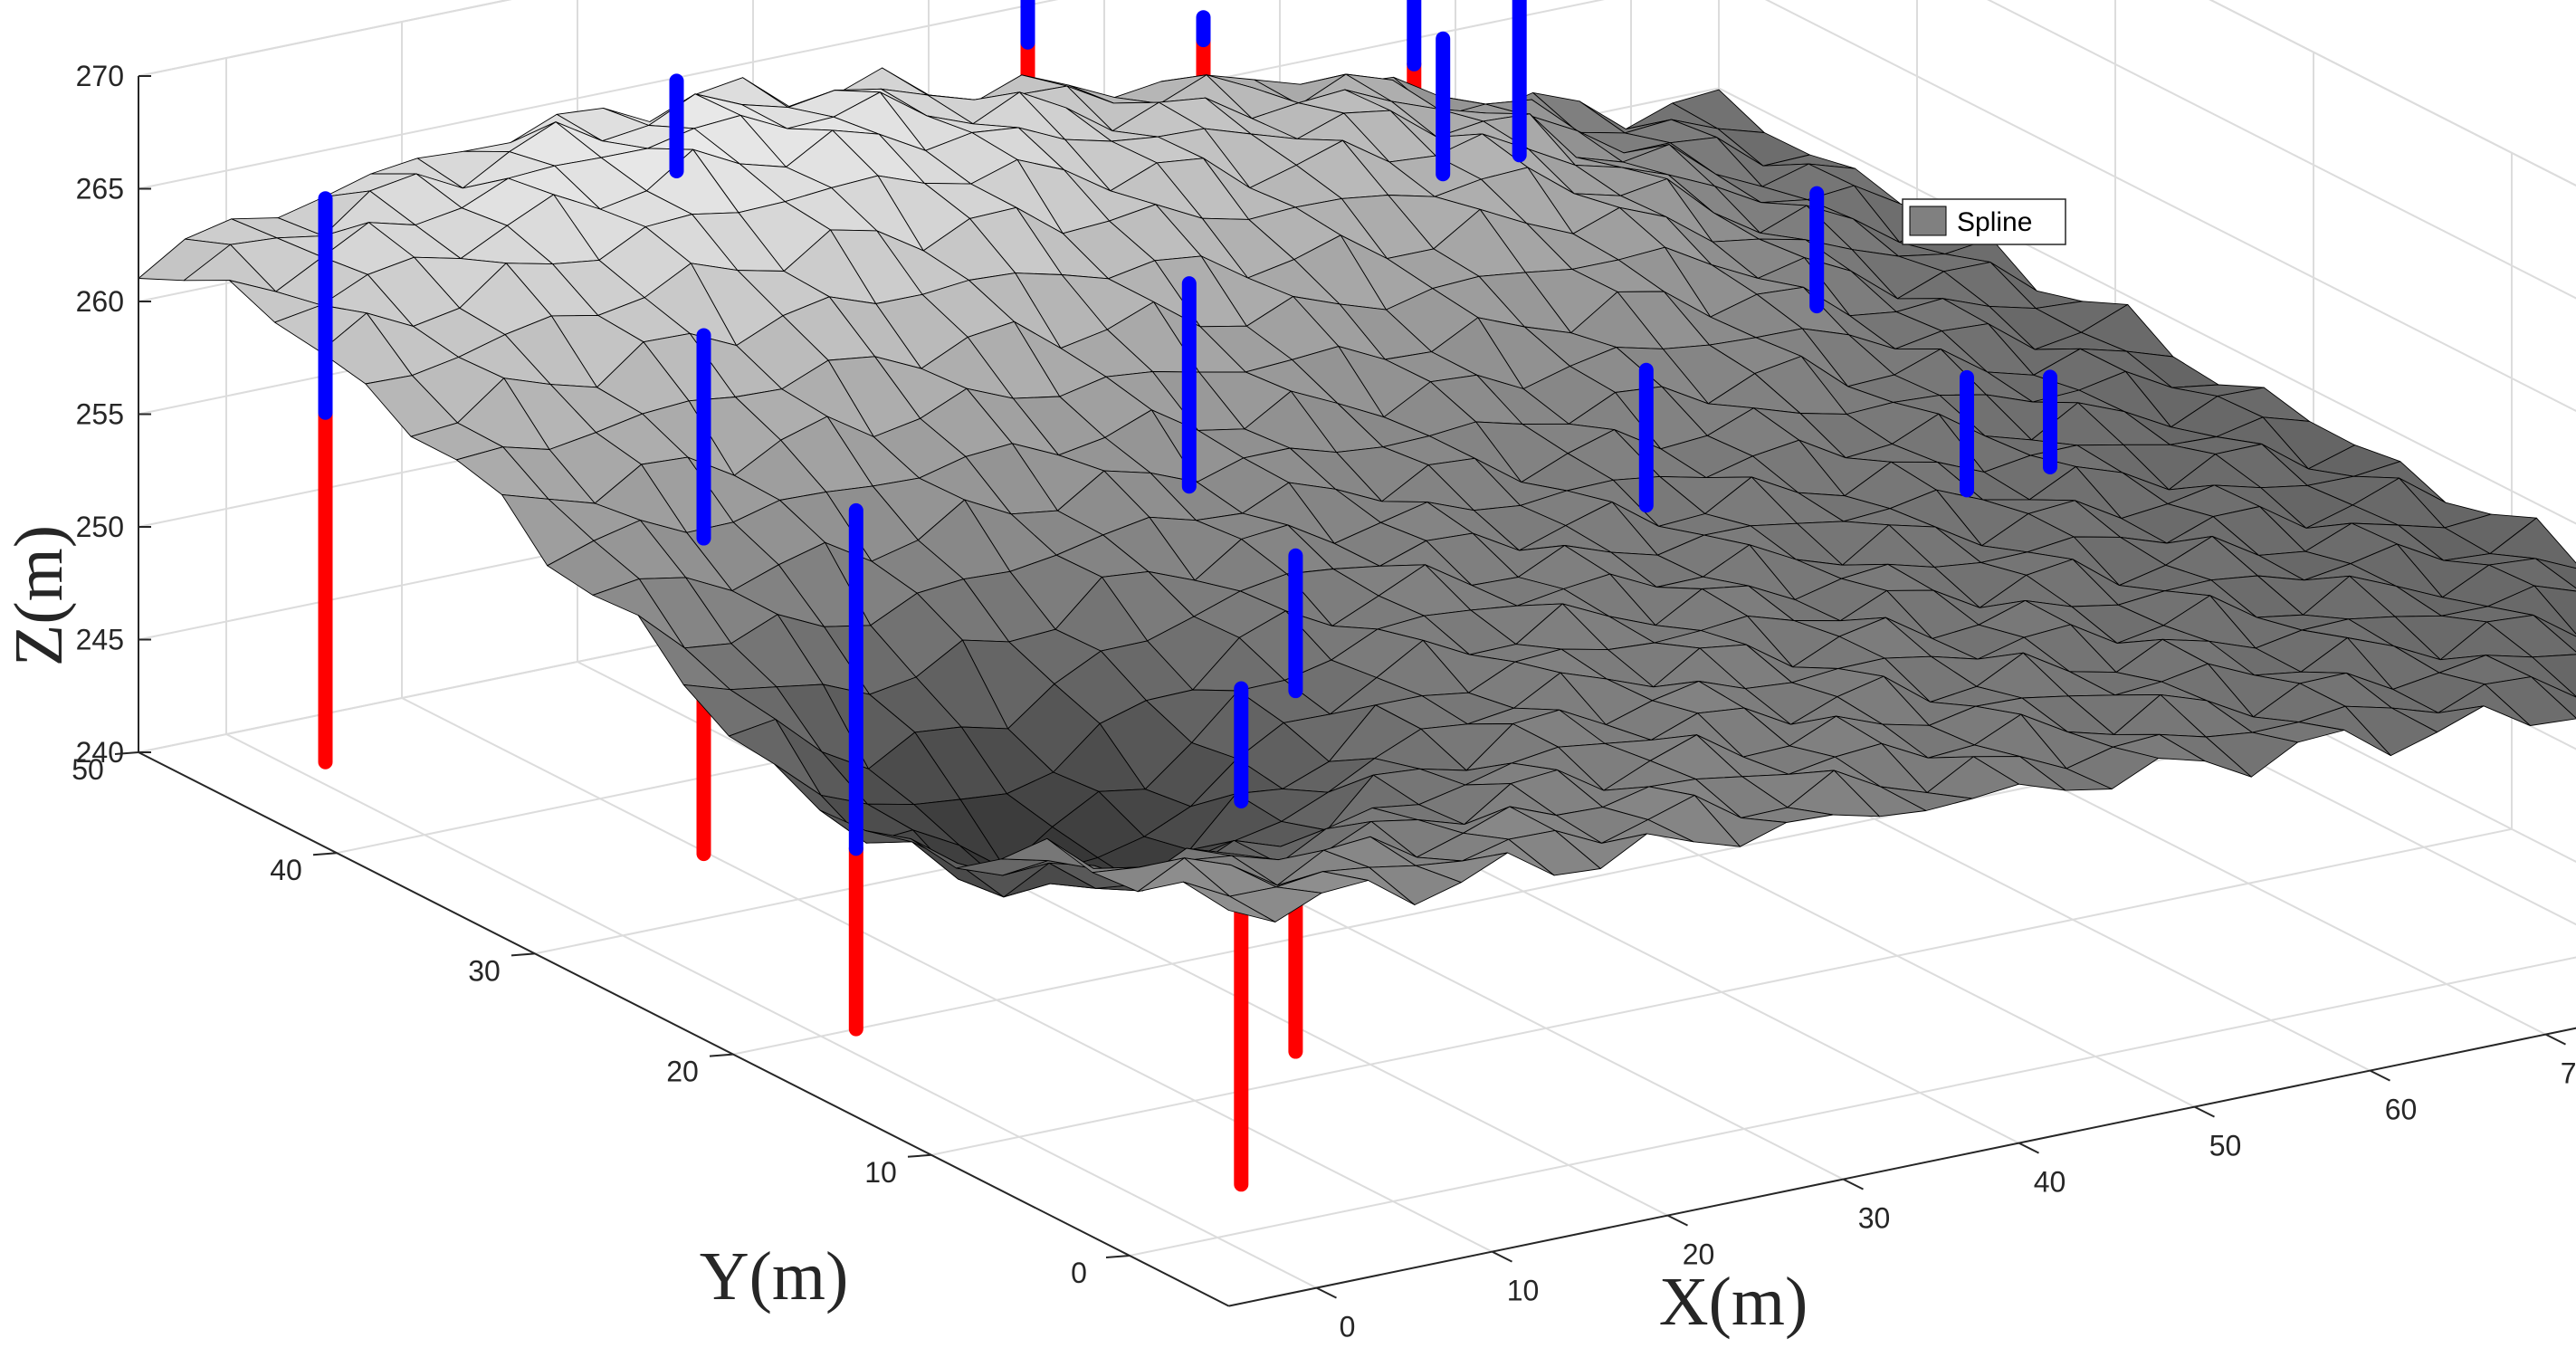  Describe the element at coordinates (1875, 1218) in the screenshot. I see `x-tick-label: 30` at that location.